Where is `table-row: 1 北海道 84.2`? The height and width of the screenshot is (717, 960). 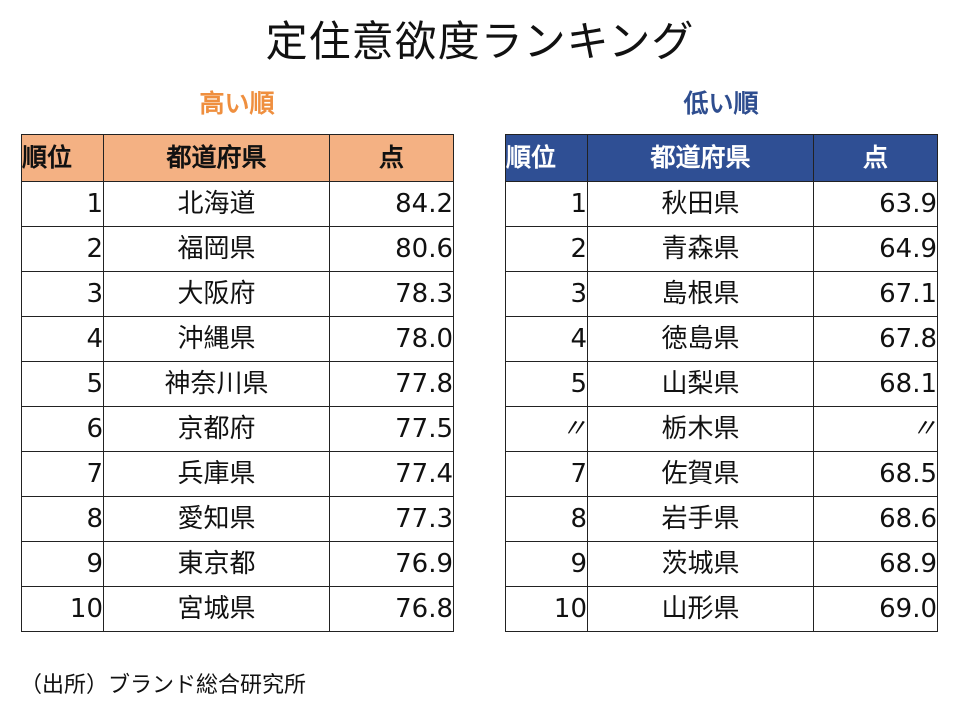
table-row: 1 北海道 84.2 is located at coordinates (237, 204).